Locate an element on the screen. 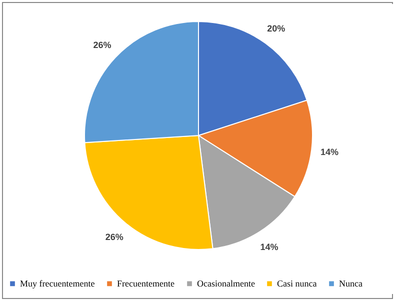  legend-label: Casi nunca is located at coordinates (297, 283).